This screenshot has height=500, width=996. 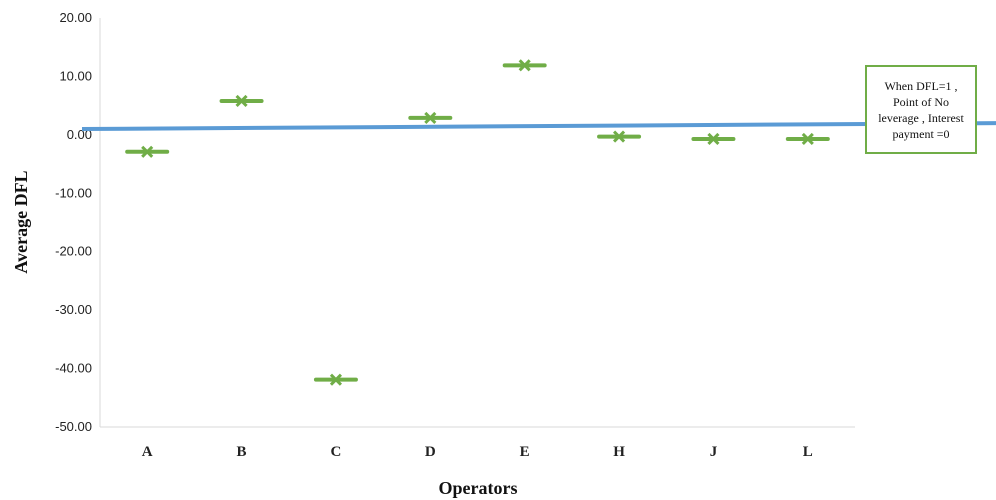 I want to click on data-point-b, so click(x=241, y=101).